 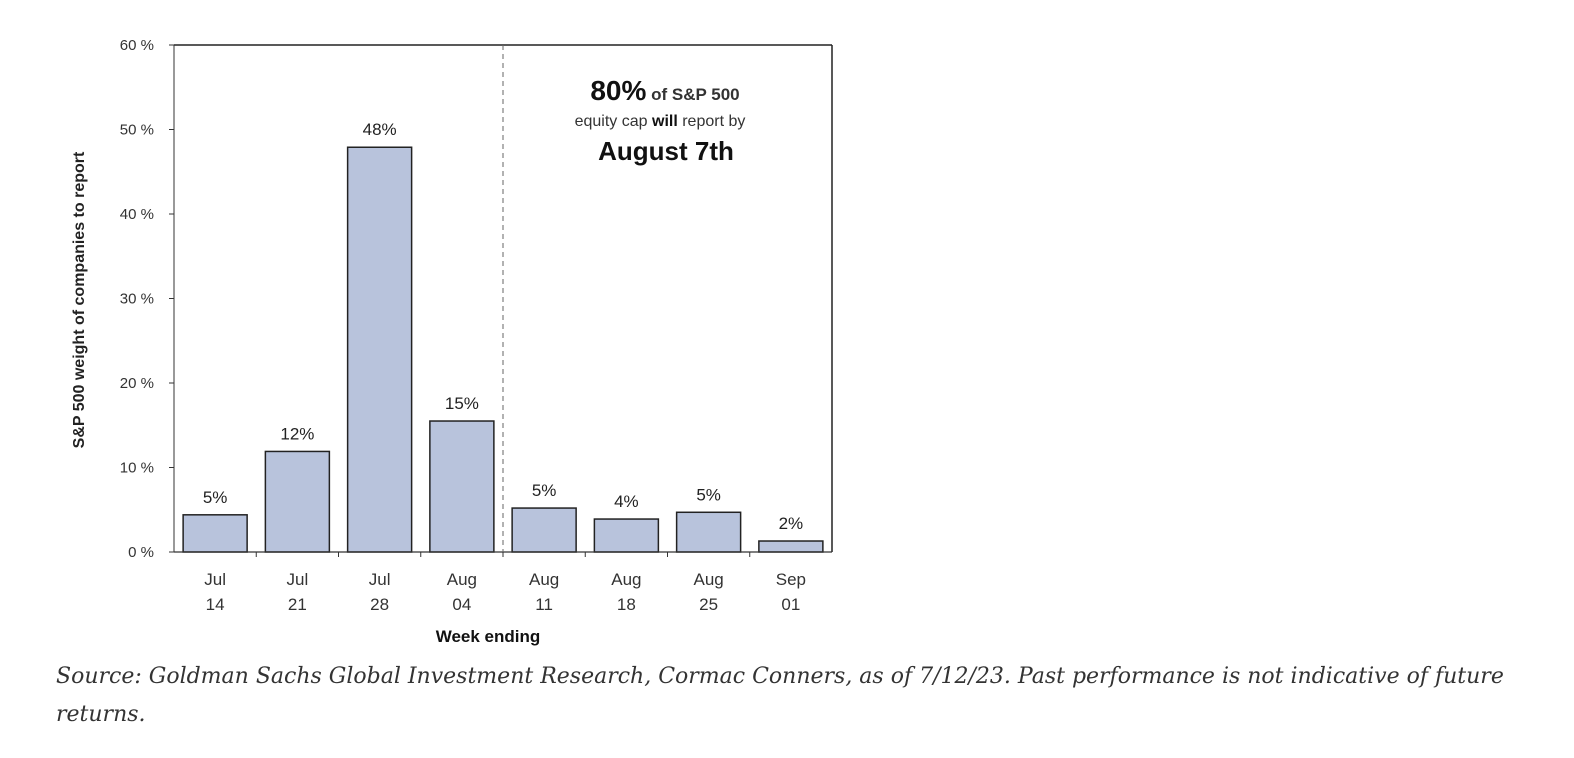 I want to click on x-tick-label: 11, so click(x=544, y=604).